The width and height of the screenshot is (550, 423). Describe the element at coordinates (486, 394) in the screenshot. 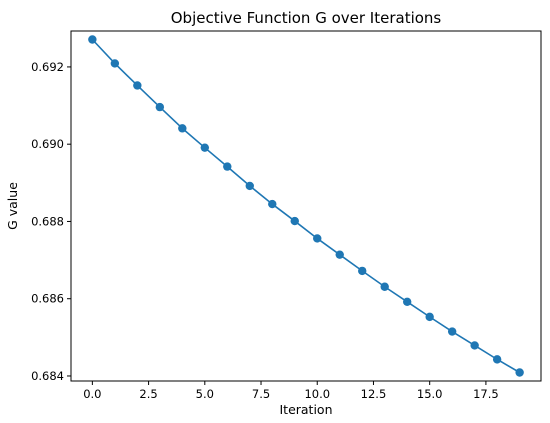

I see `x-tick-label: 17.5` at that location.